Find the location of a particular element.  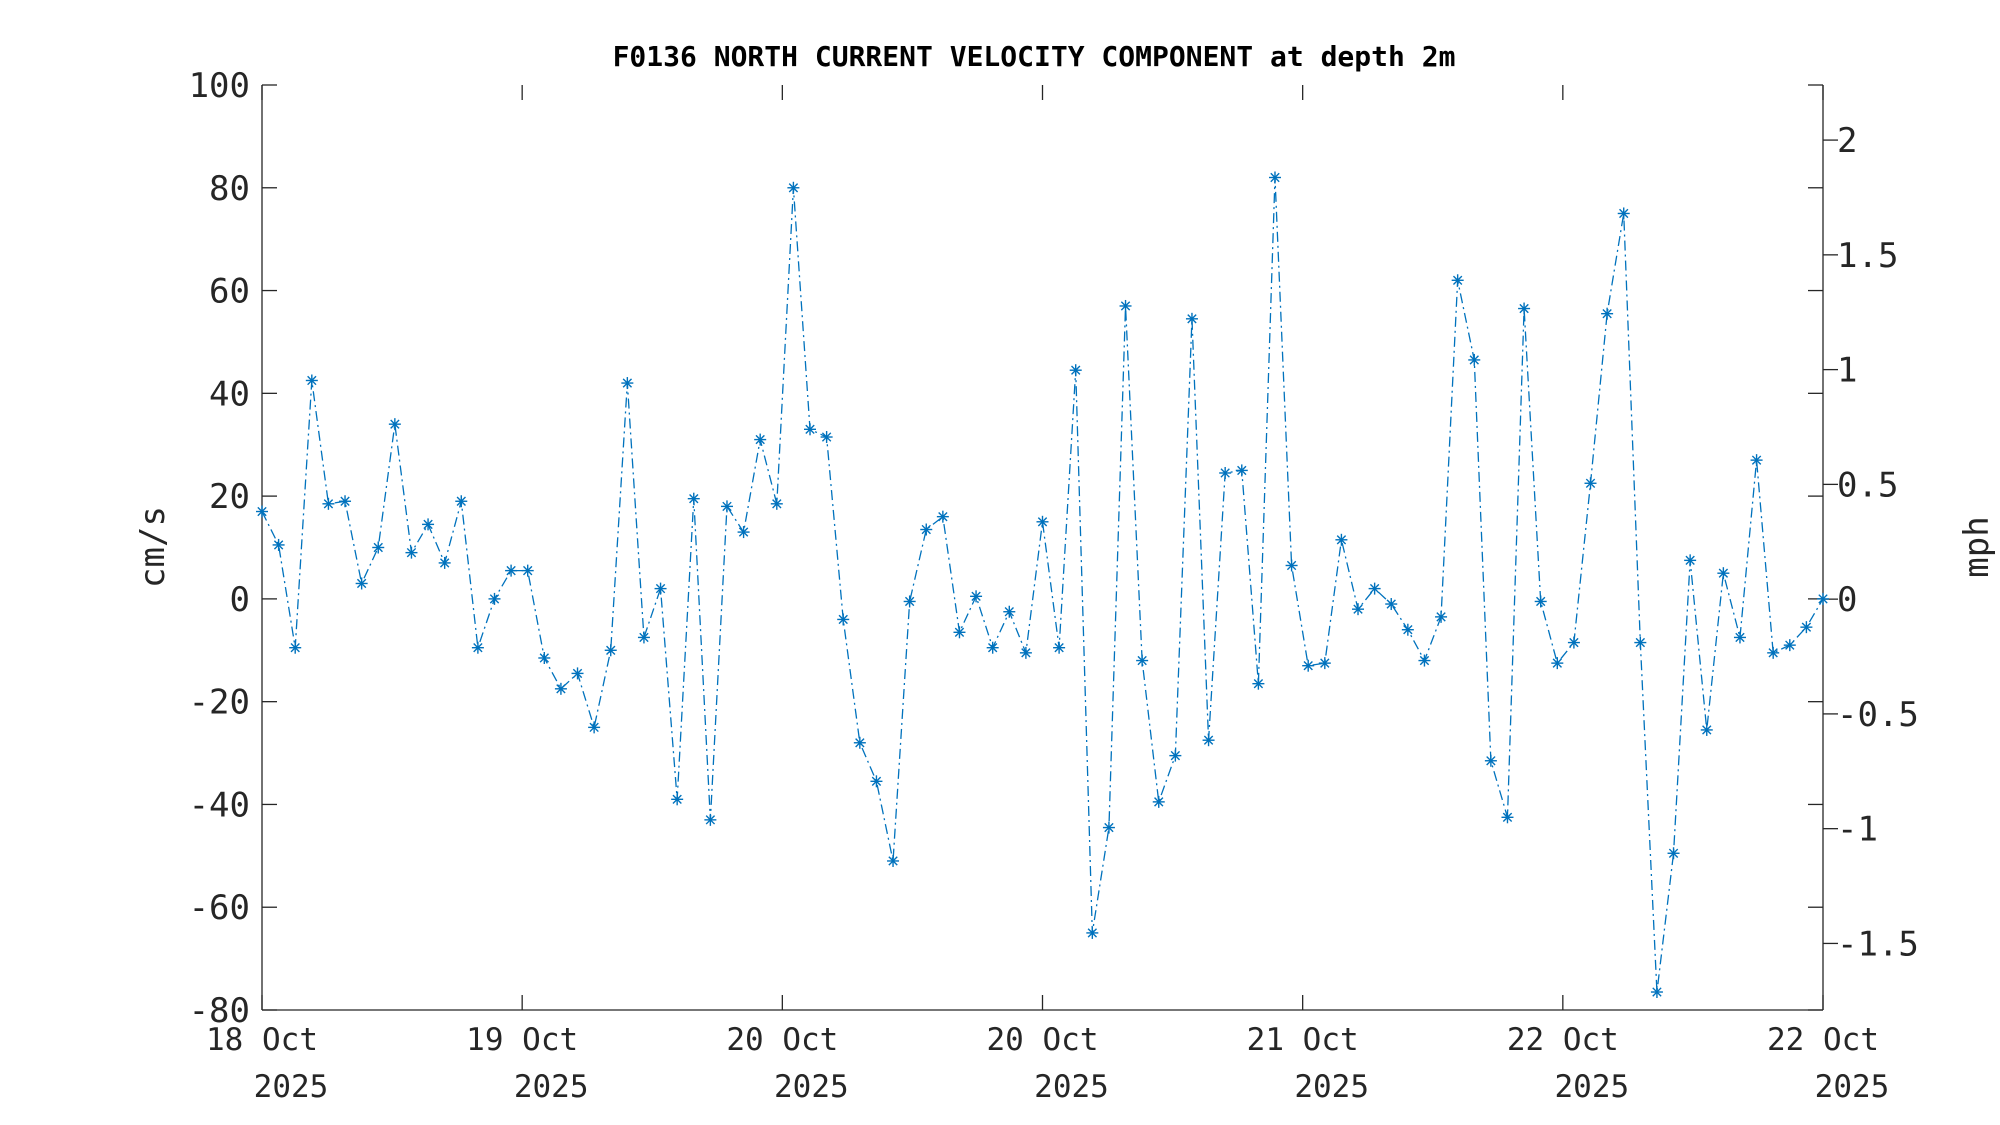

y2-axis-label: mph is located at coordinates (1977, 546).